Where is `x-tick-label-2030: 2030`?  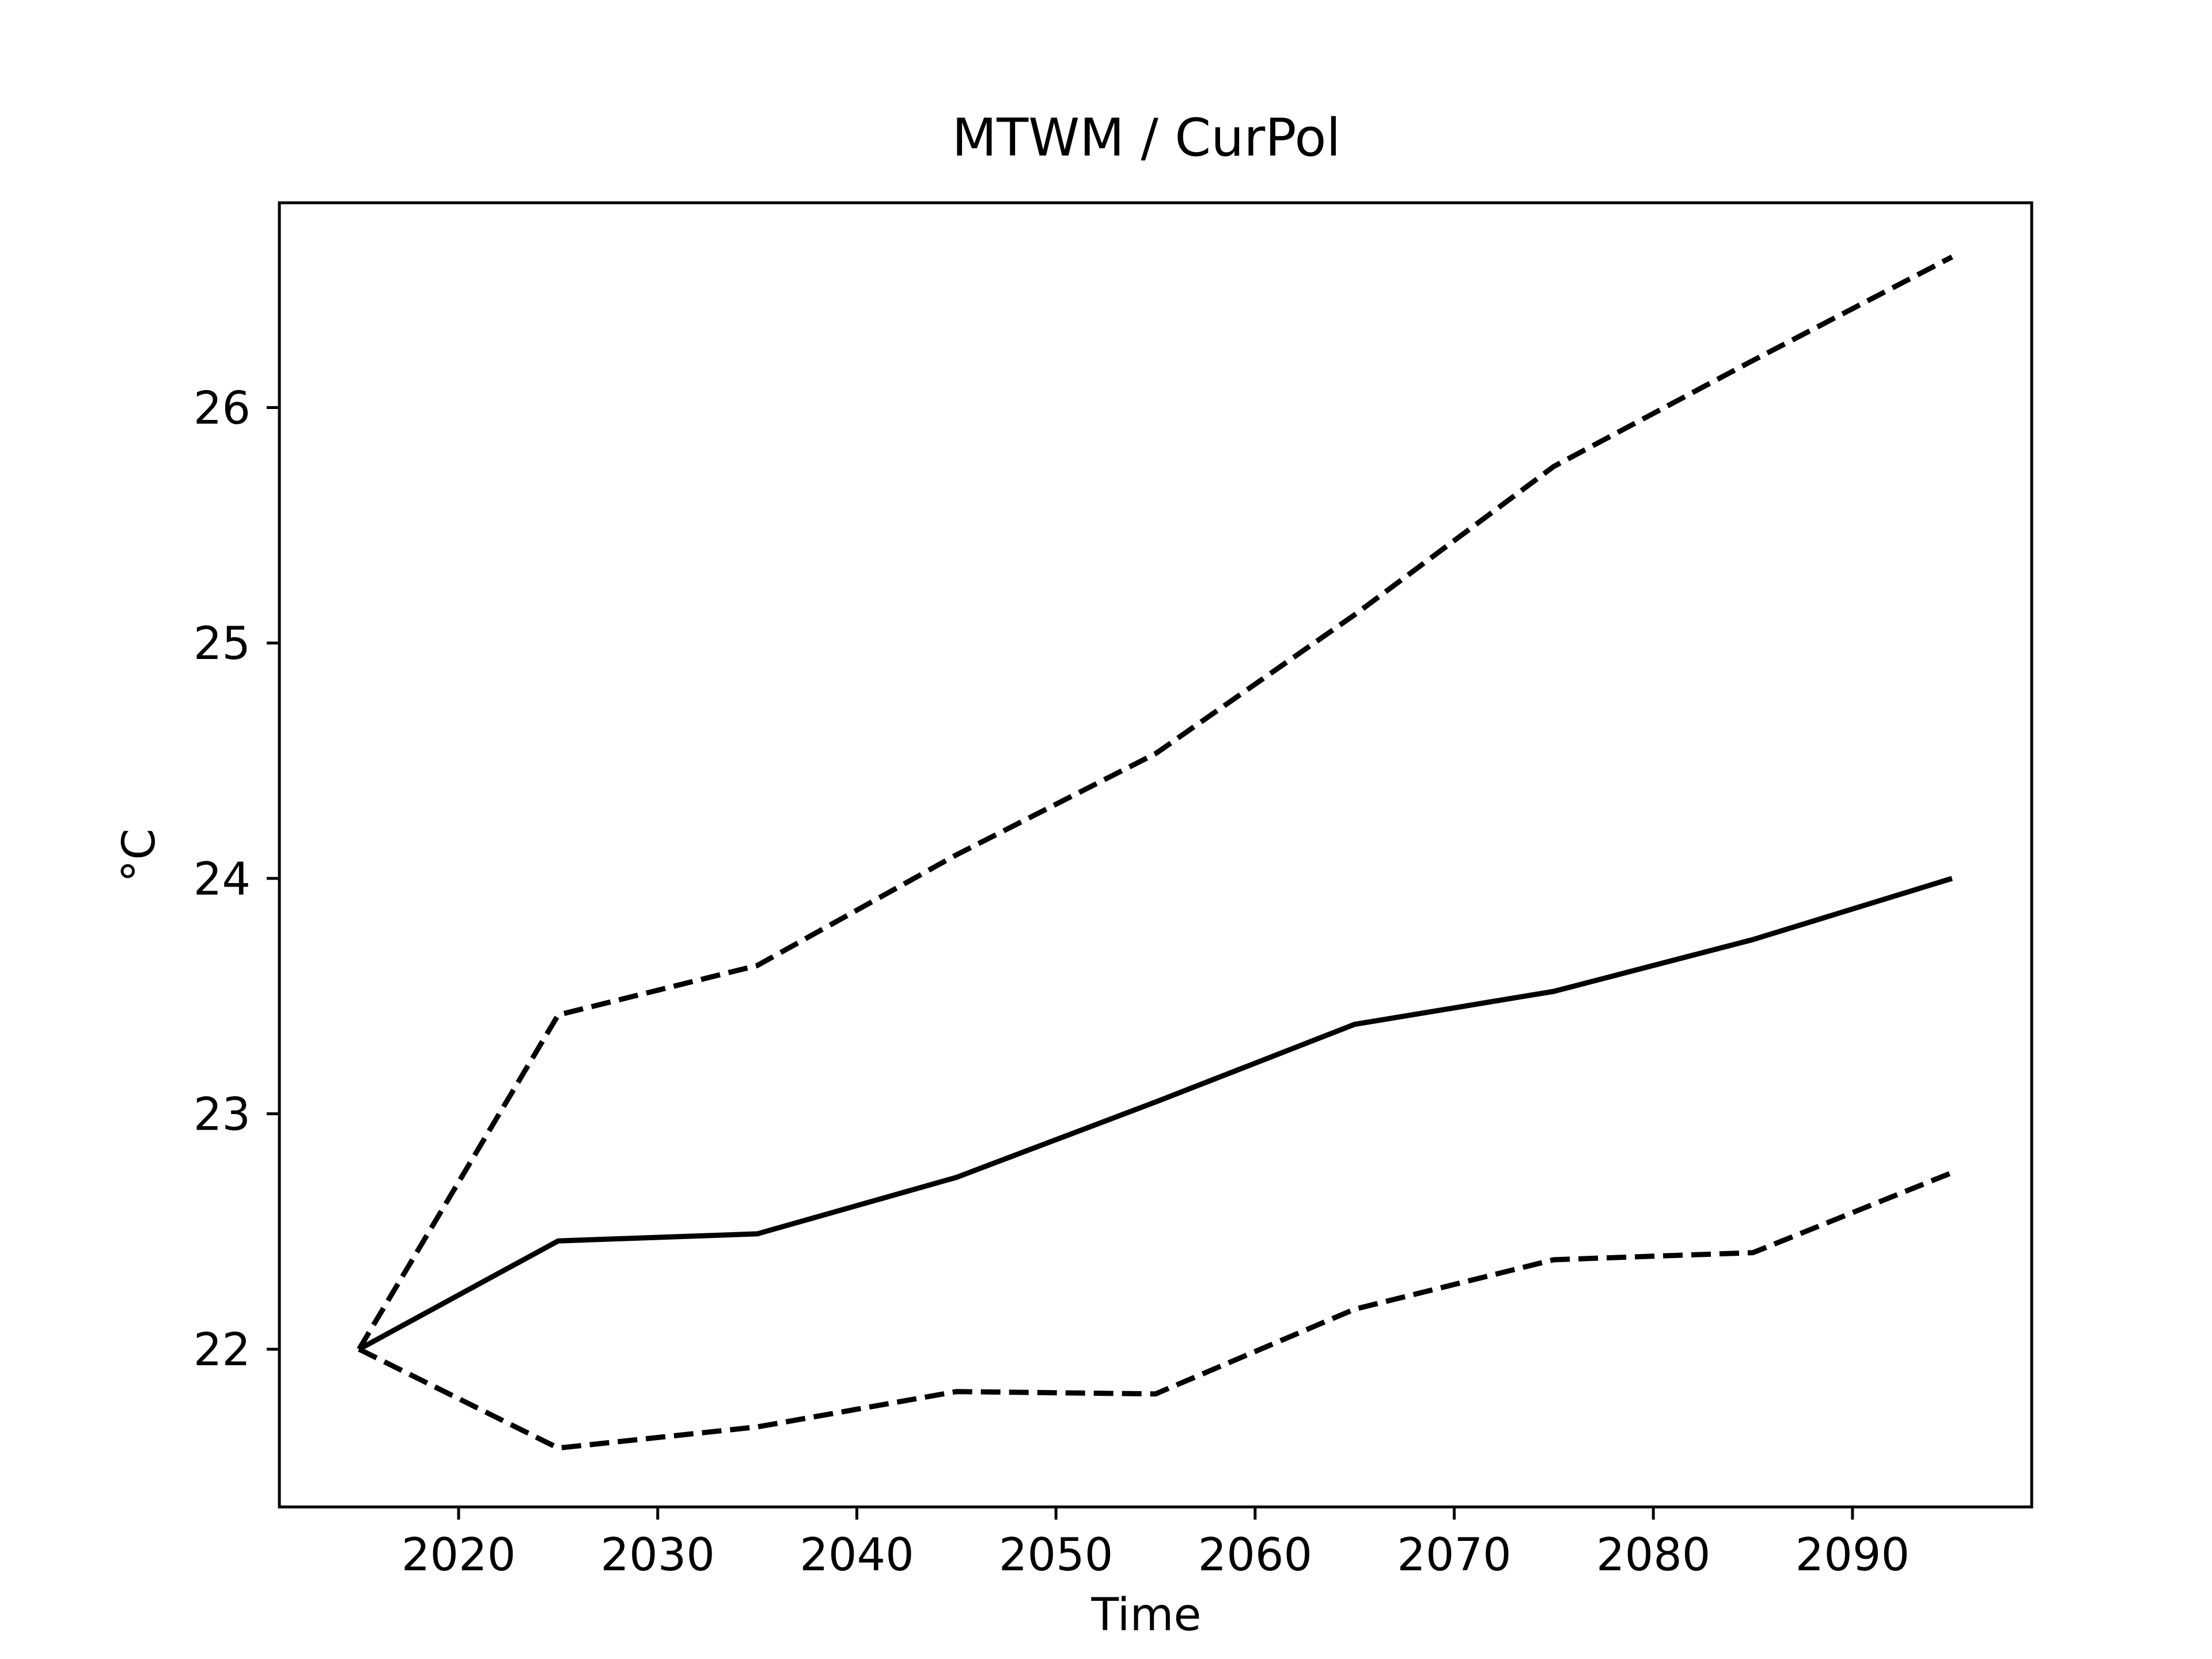
x-tick-label-2030: 2030 is located at coordinates (658, 1555).